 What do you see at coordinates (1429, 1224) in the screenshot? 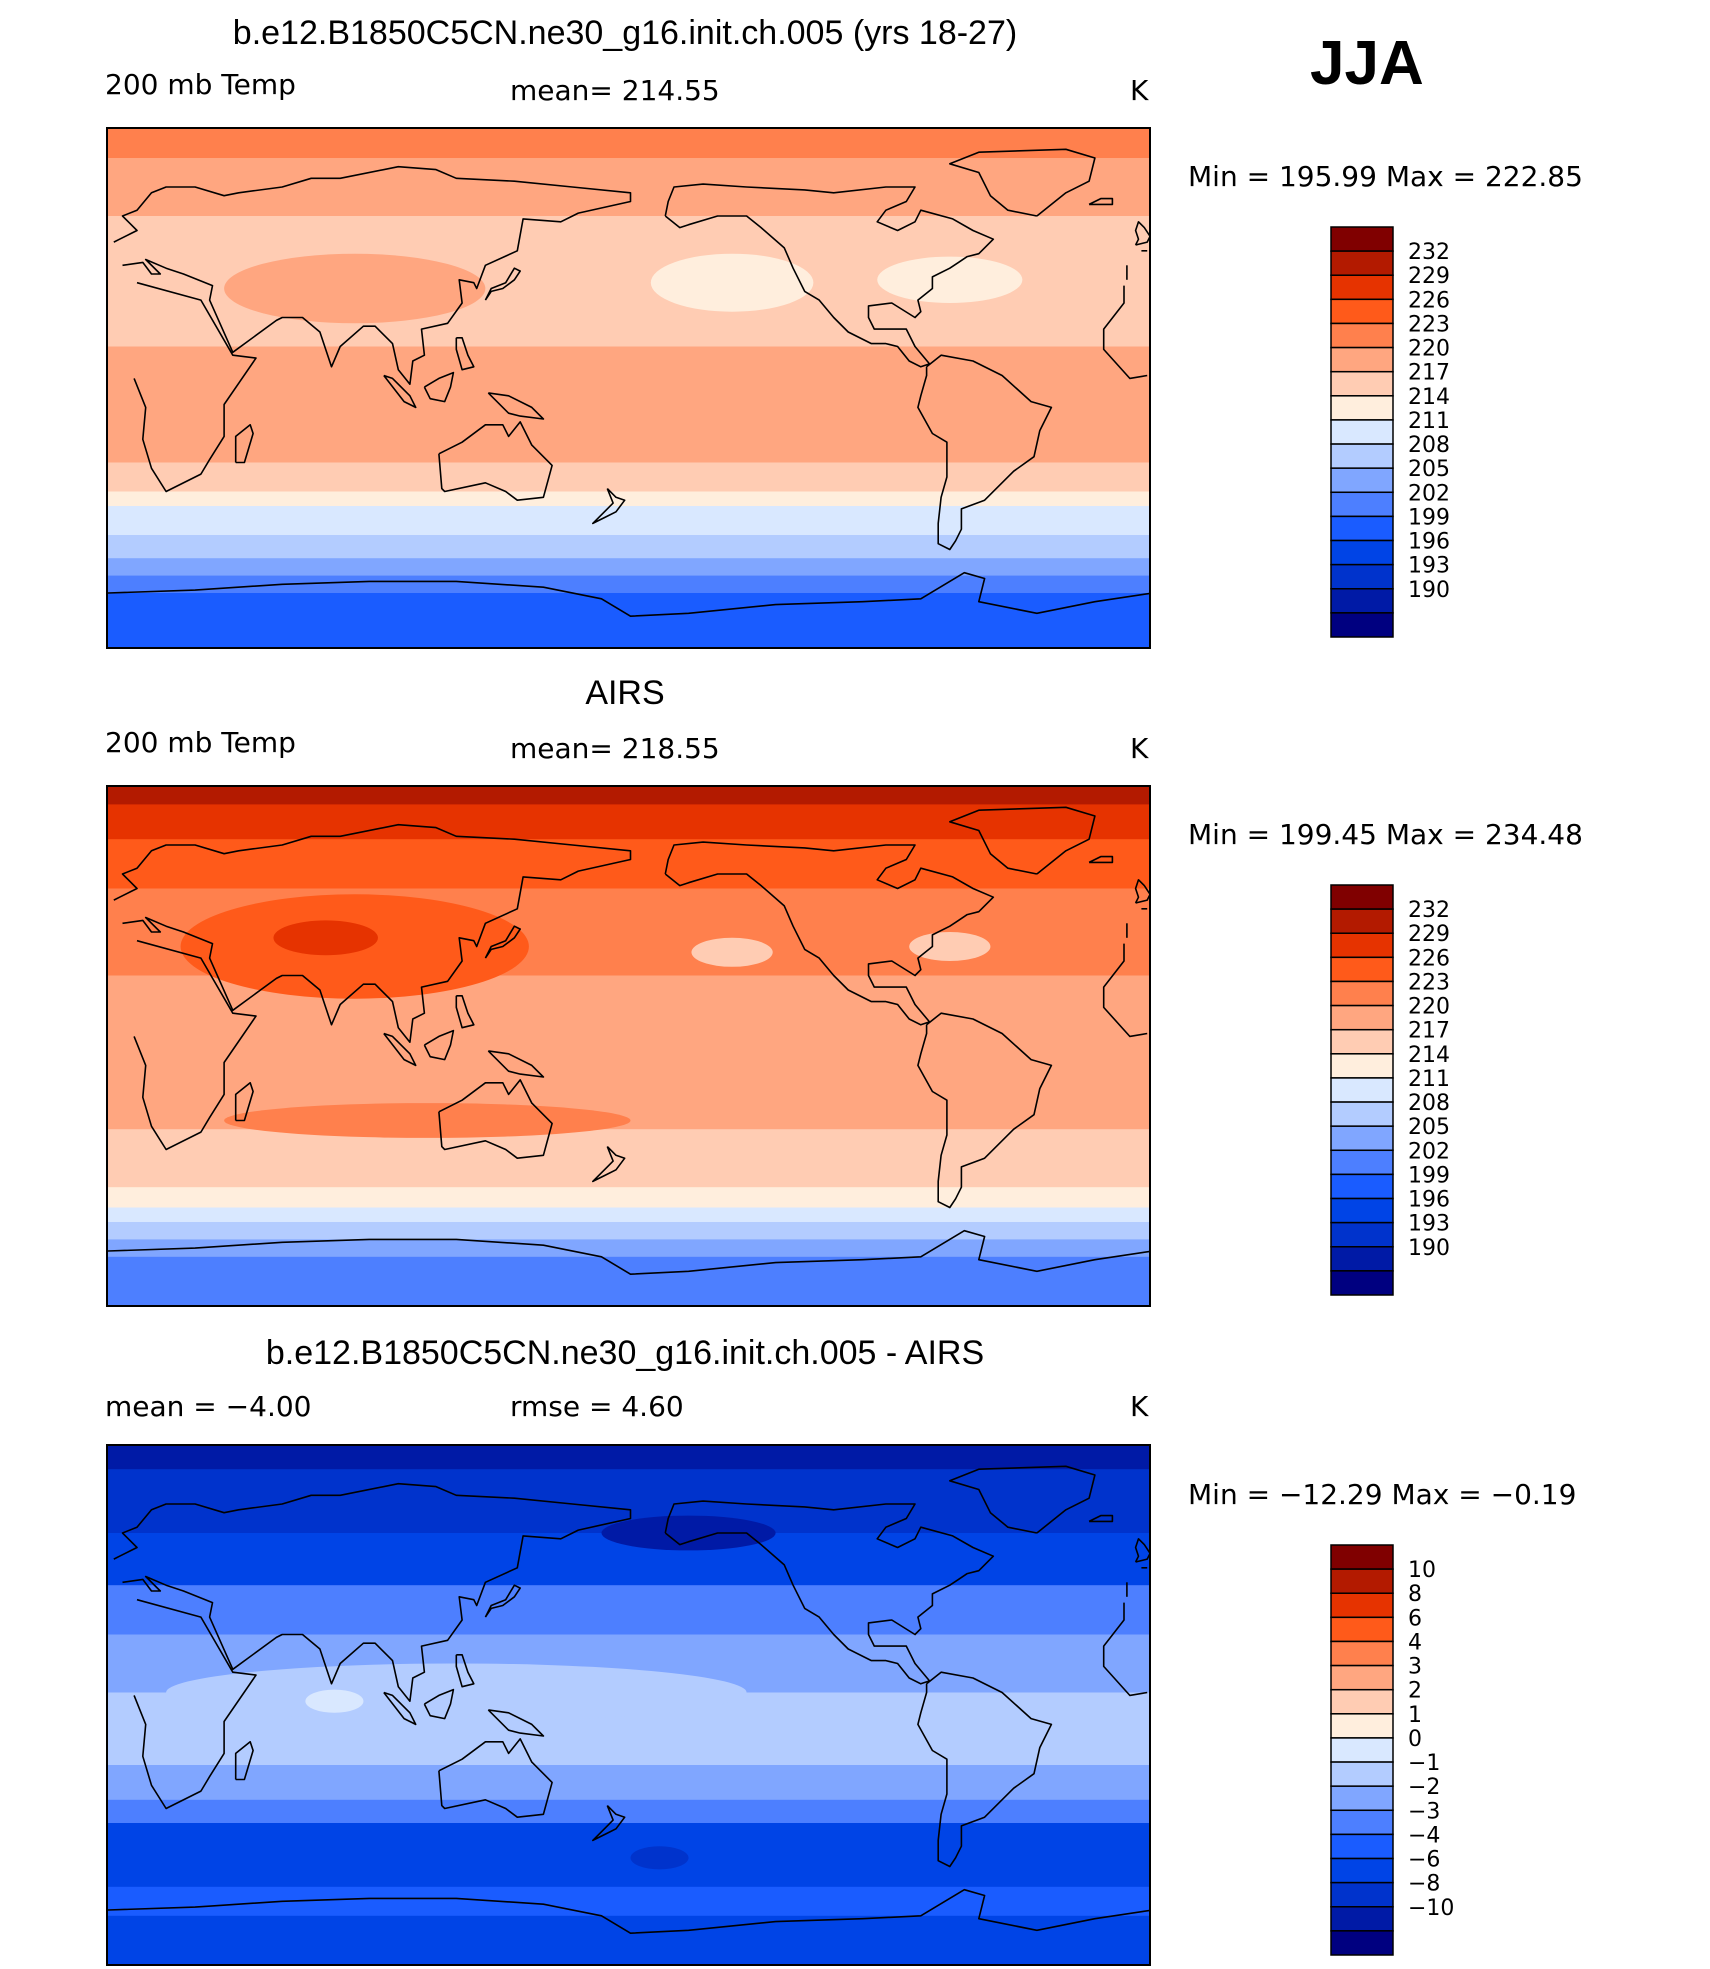
I see `colorbar-tick-label: 193` at bounding box center [1429, 1224].